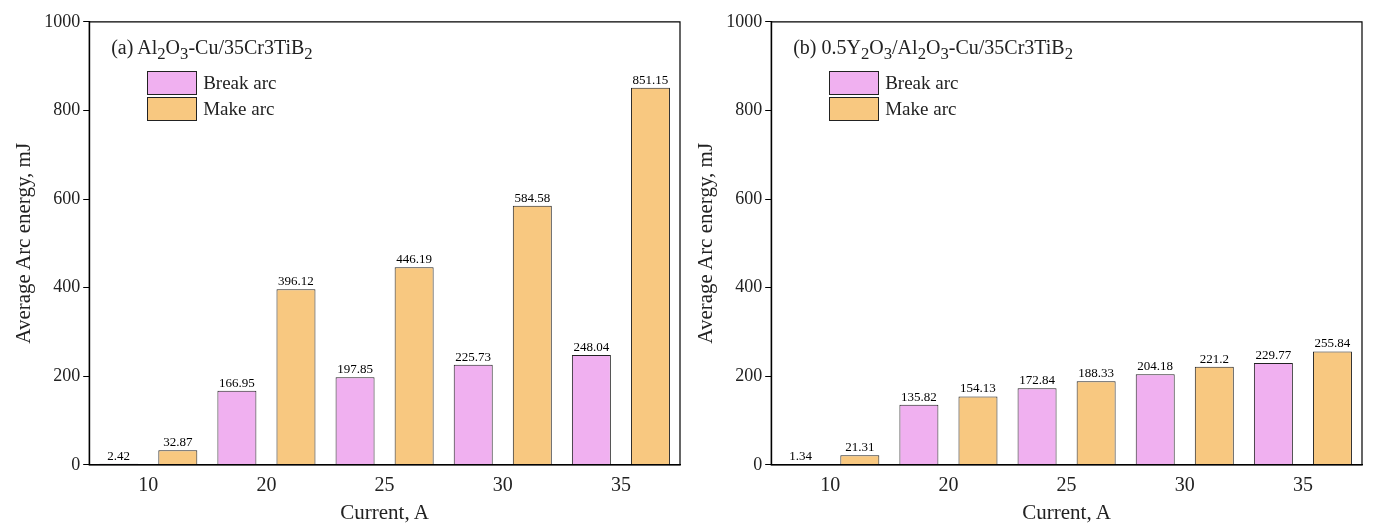 Image resolution: width=1381 pixels, height=526 pixels. I want to click on data-label: 204.18, so click(1155, 366).